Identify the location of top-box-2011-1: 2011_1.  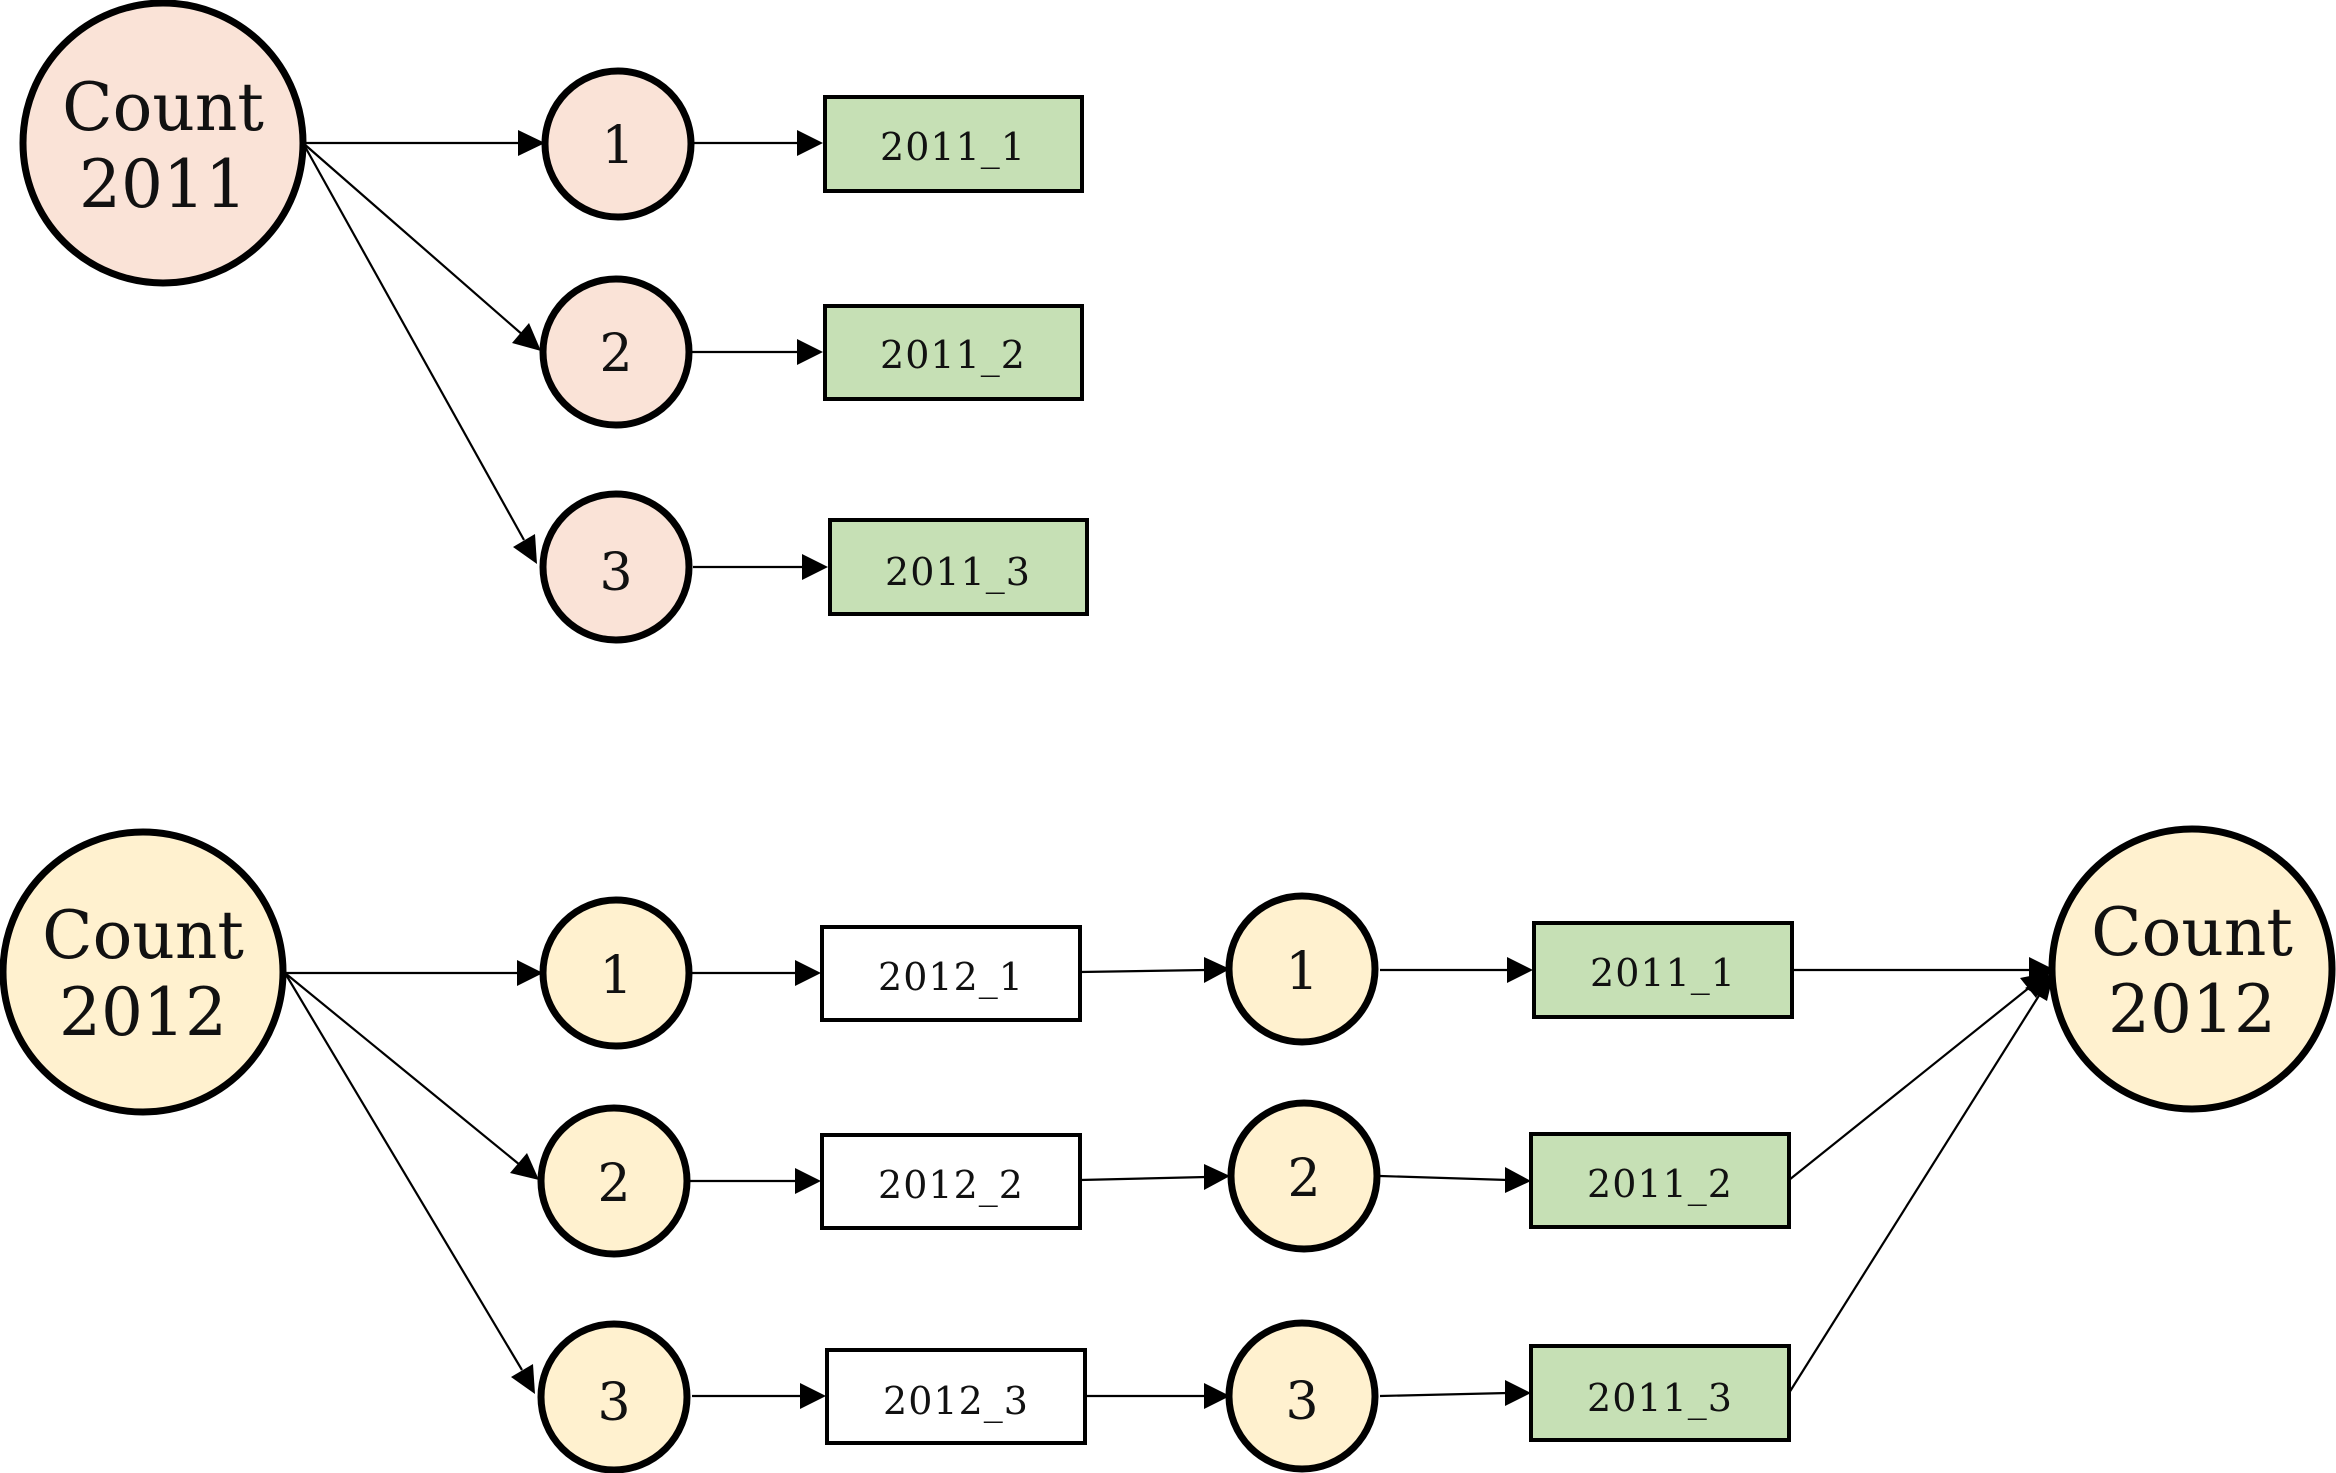
(953, 144).